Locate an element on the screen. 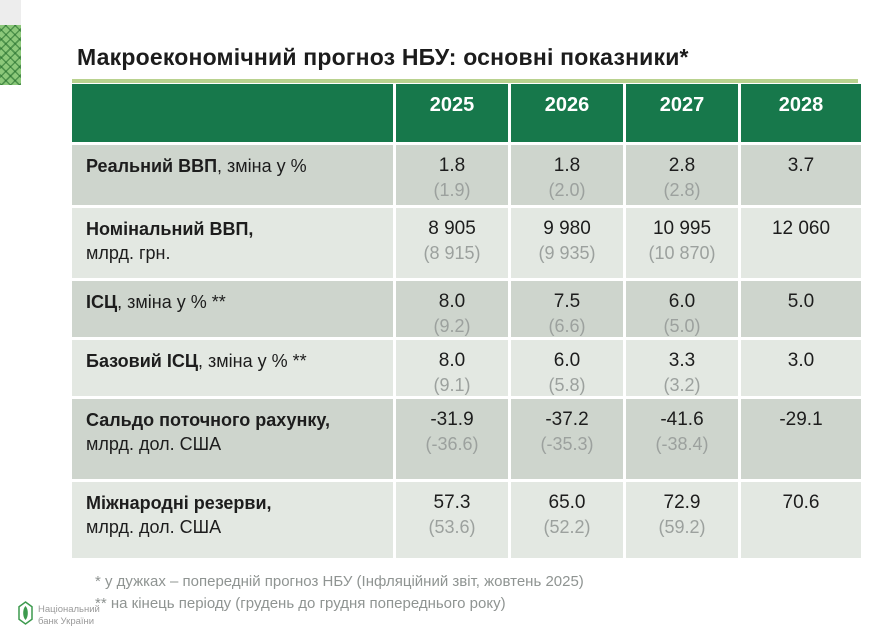  value-cell: -29.1 is located at coordinates (801, 439).